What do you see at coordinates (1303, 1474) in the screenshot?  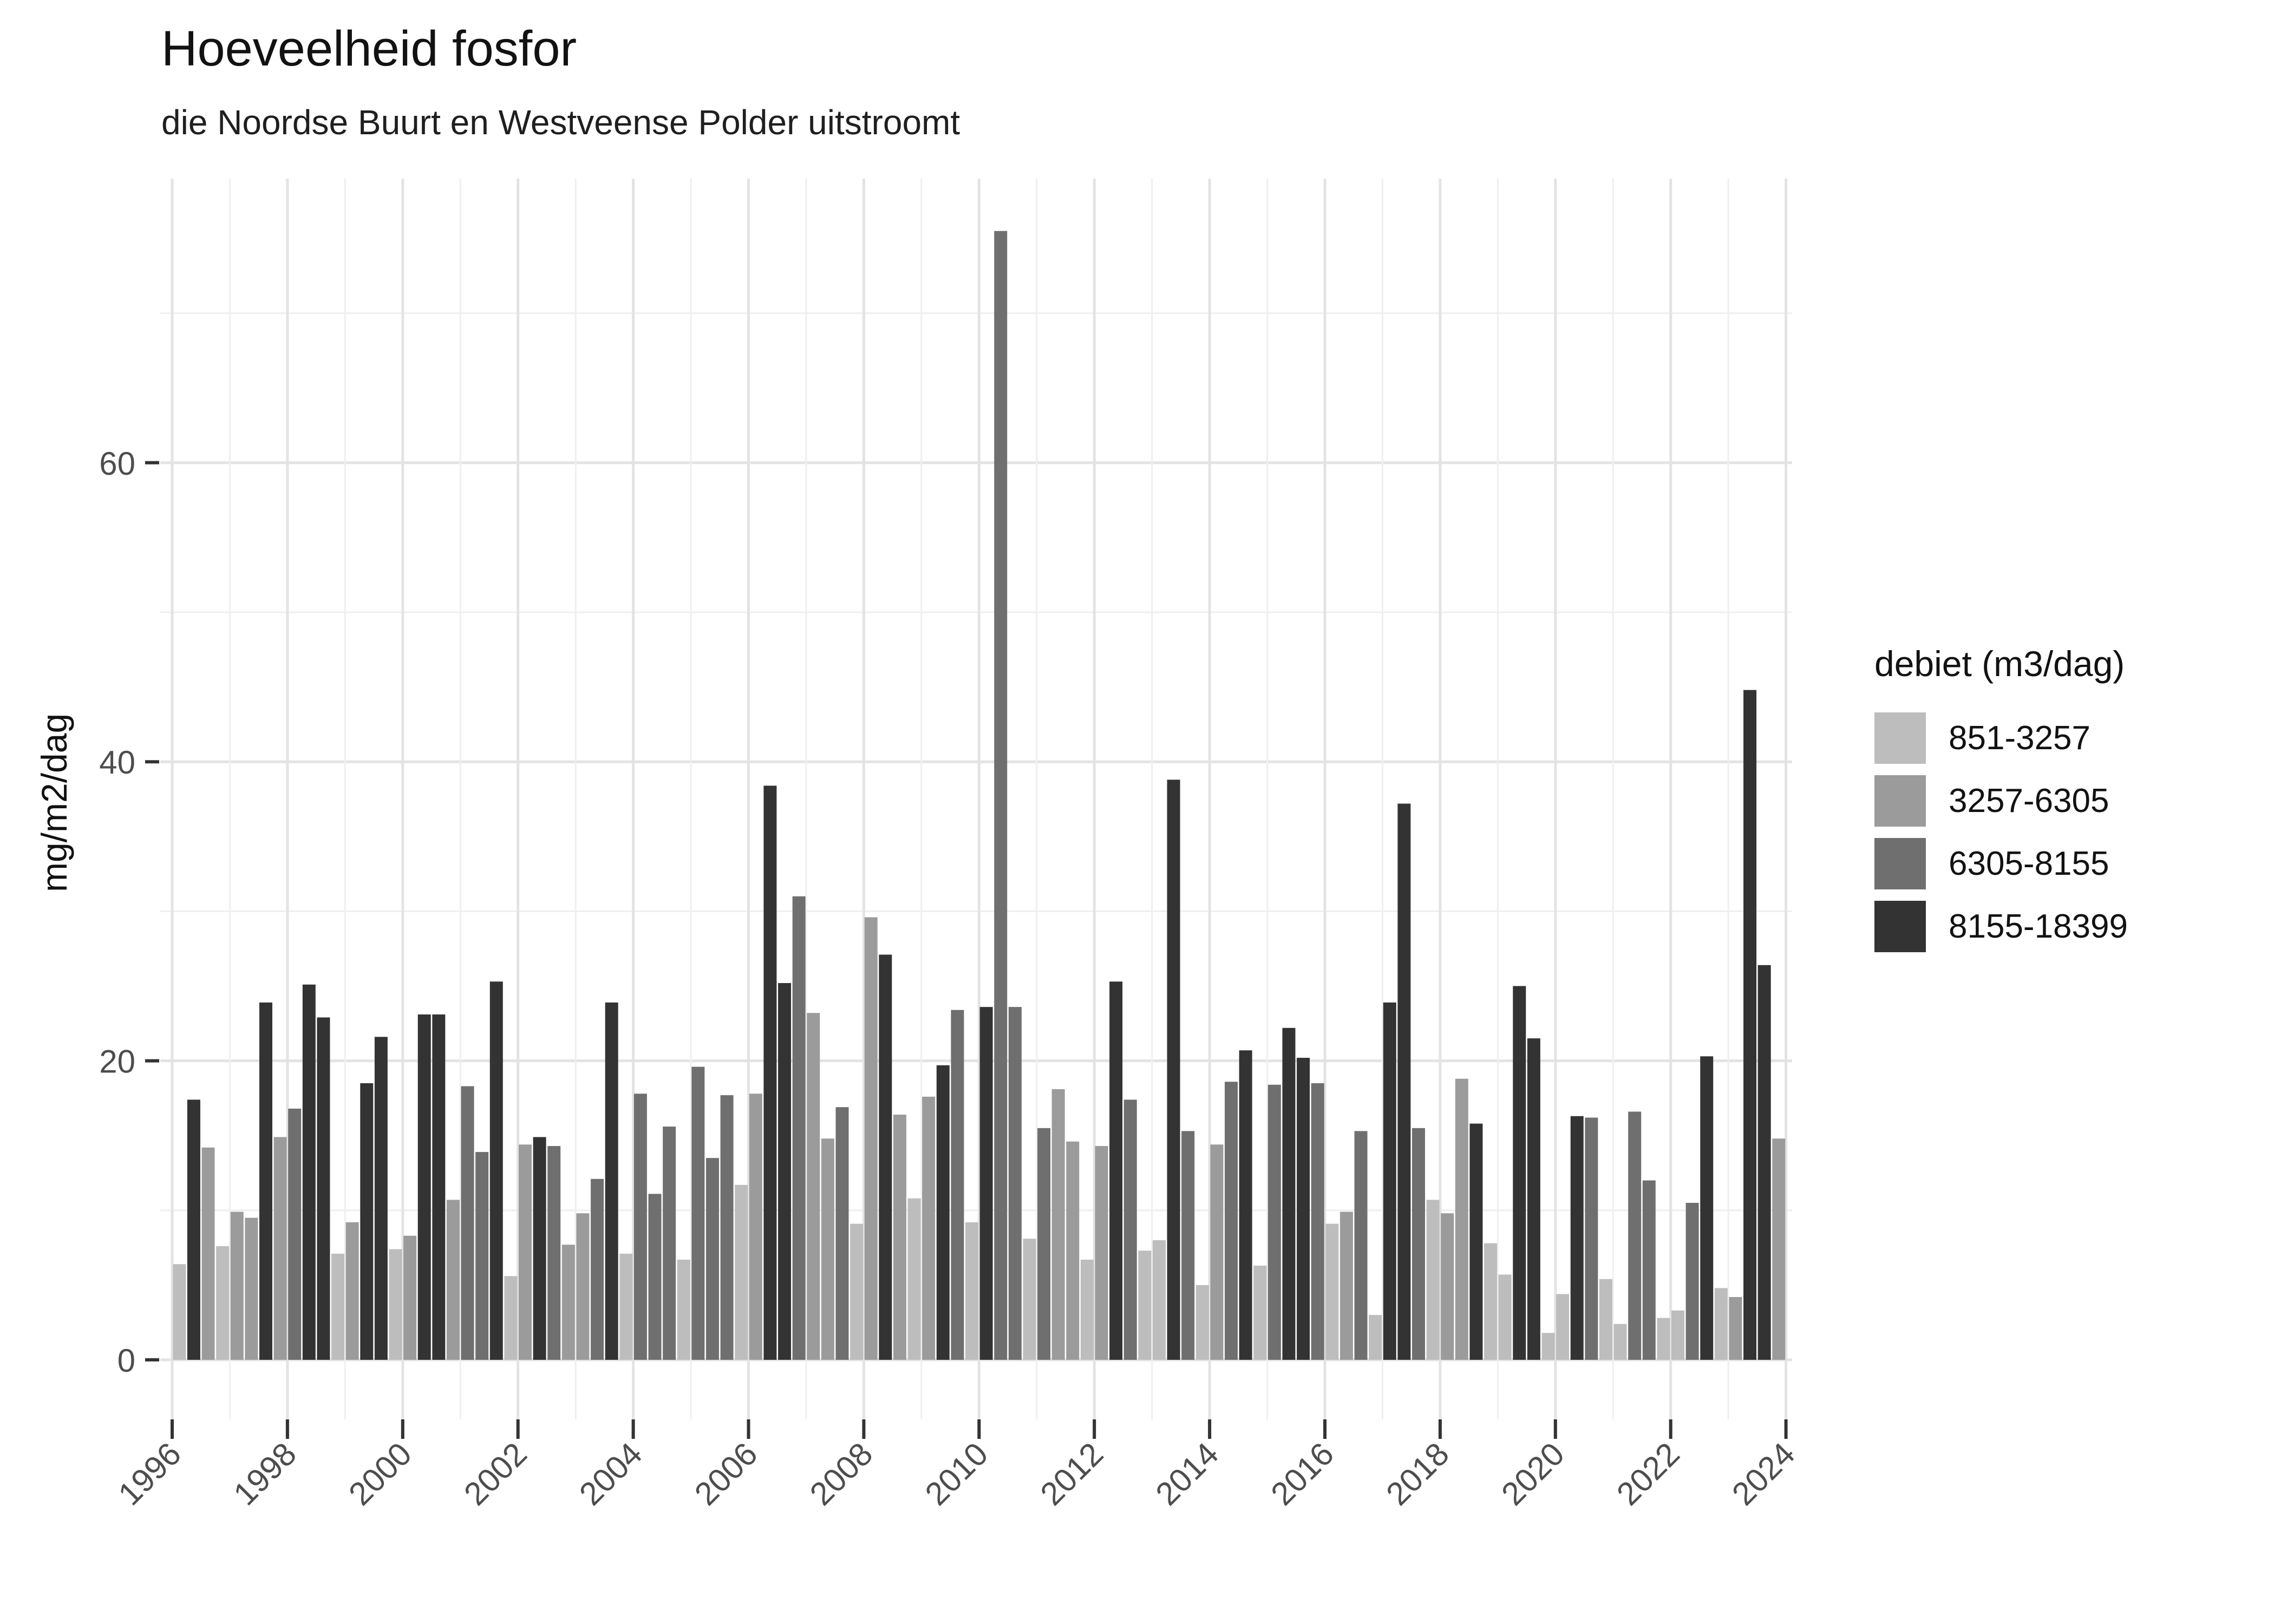 I see `x-tick-label: 2016` at bounding box center [1303, 1474].